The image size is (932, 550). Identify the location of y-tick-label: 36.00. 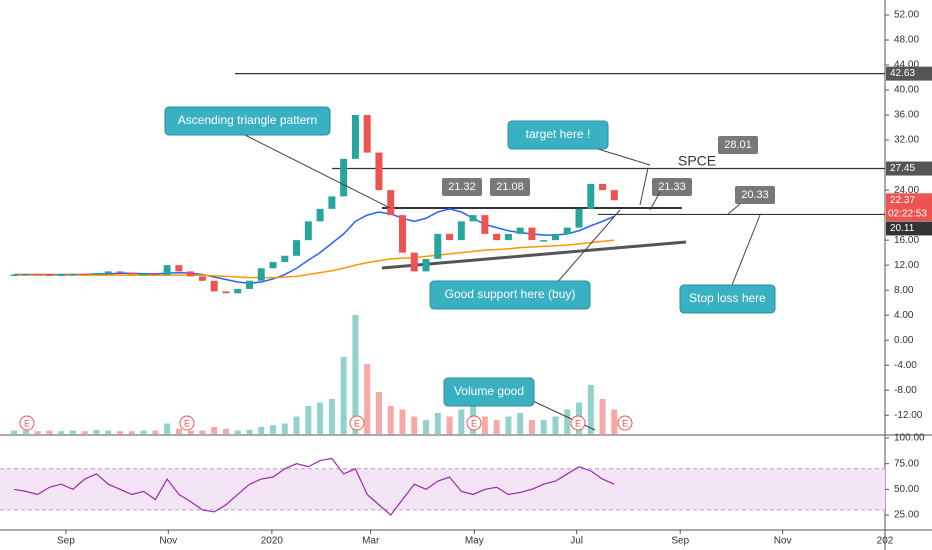
(906, 115).